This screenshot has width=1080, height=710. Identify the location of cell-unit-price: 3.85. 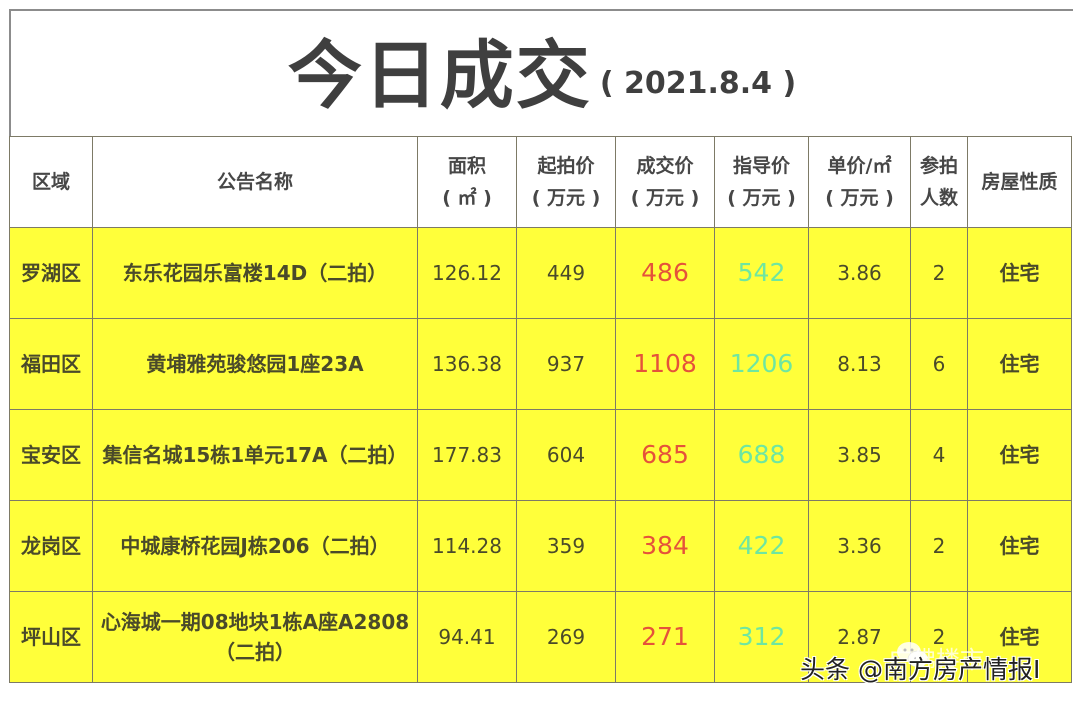
(859, 455).